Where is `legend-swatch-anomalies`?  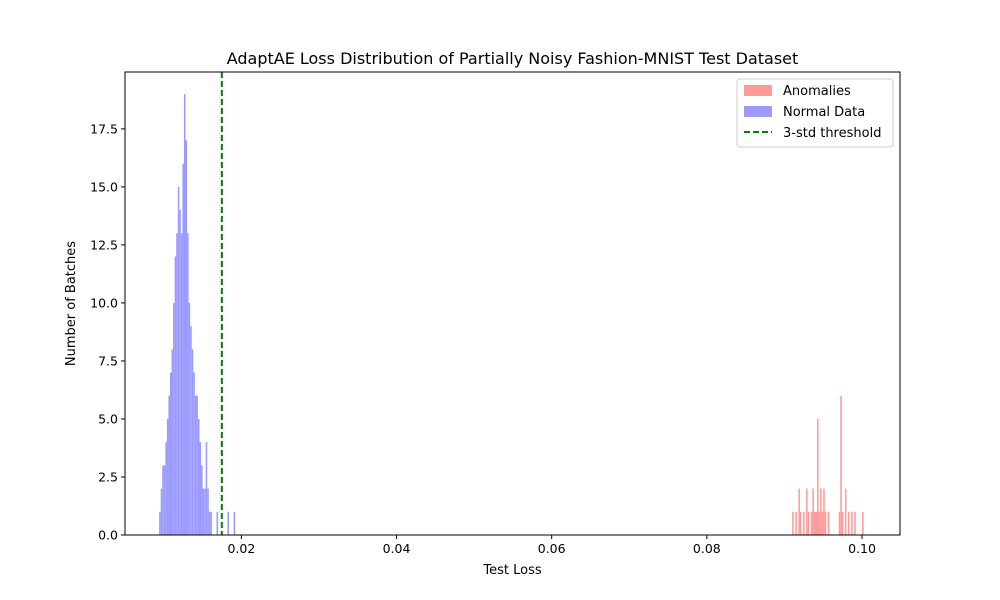
legend-swatch-anomalies is located at coordinates (758, 90).